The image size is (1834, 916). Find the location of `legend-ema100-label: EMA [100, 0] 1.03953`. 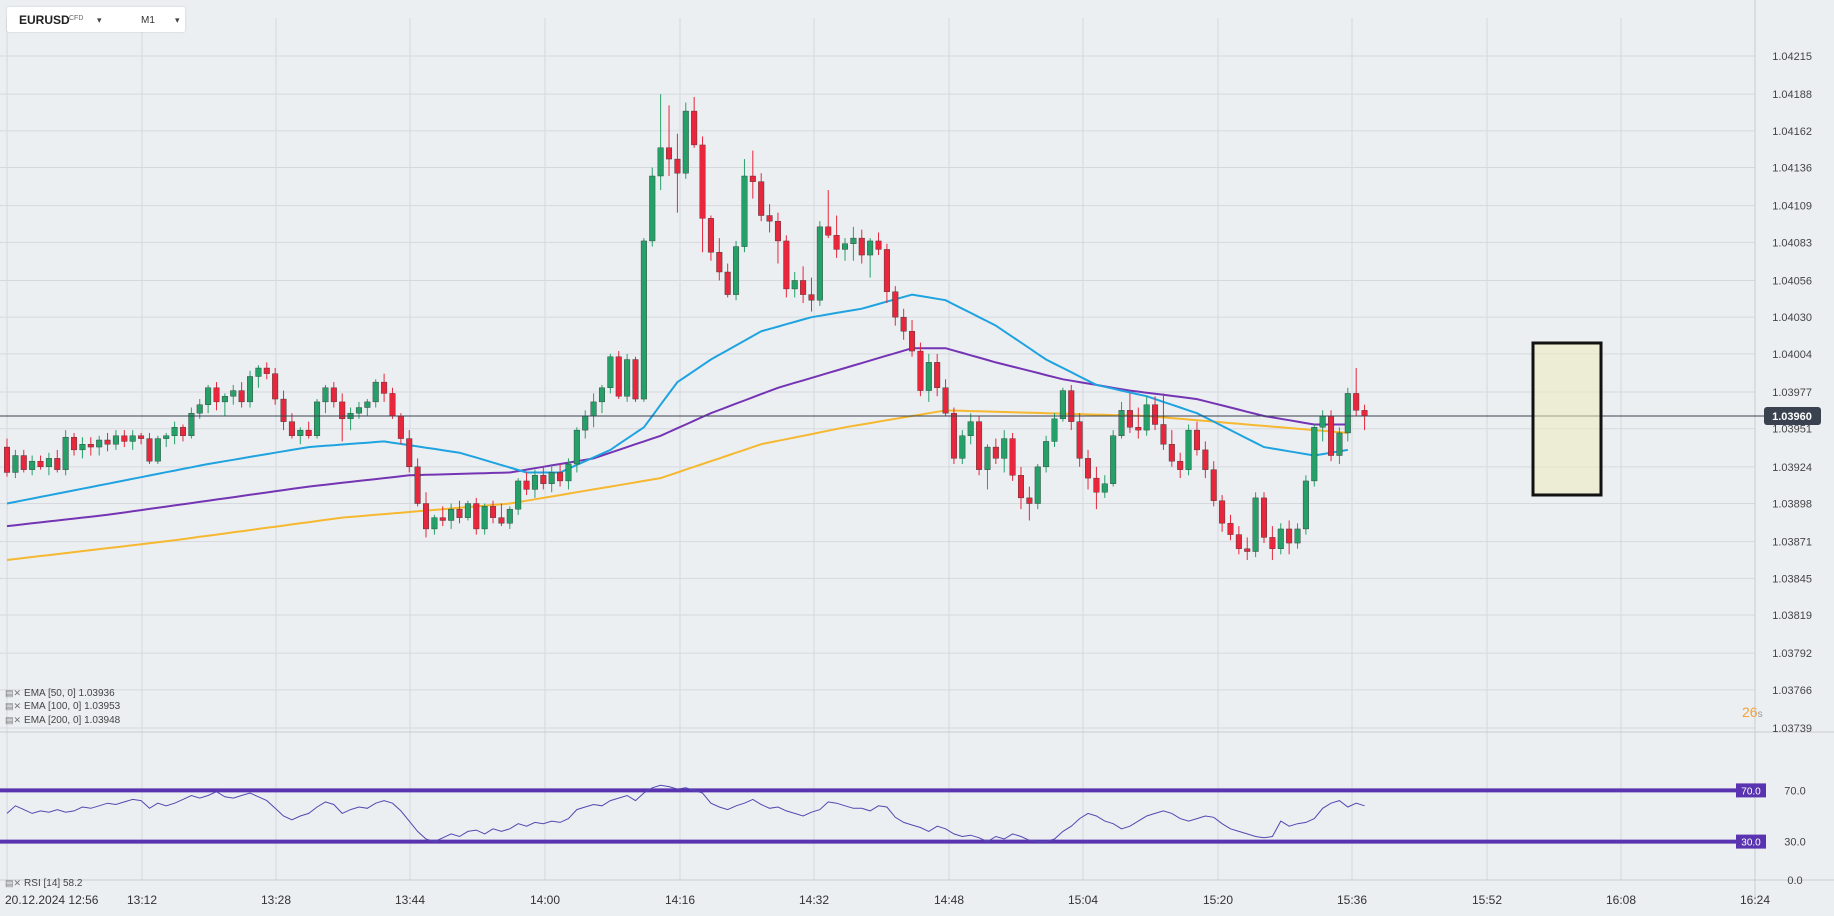

legend-ema100-label: EMA [100, 0] 1.03953 is located at coordinates (72, 706).